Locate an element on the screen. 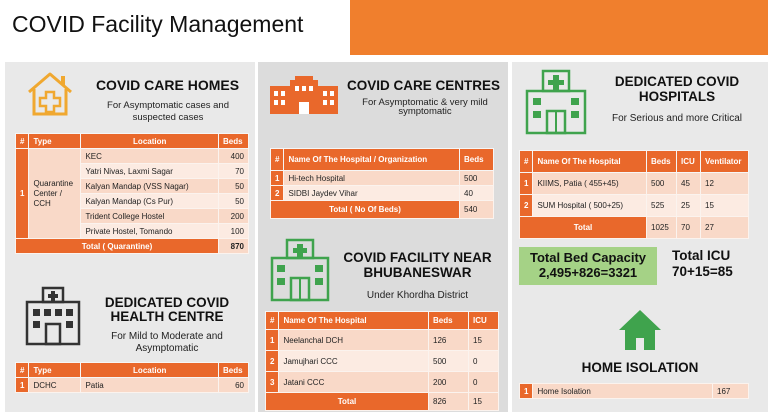 This screenshot has height=412, width=768. health-centre-subtitle-1: For Mild to Moderate and is located at coordinates (167, 336).